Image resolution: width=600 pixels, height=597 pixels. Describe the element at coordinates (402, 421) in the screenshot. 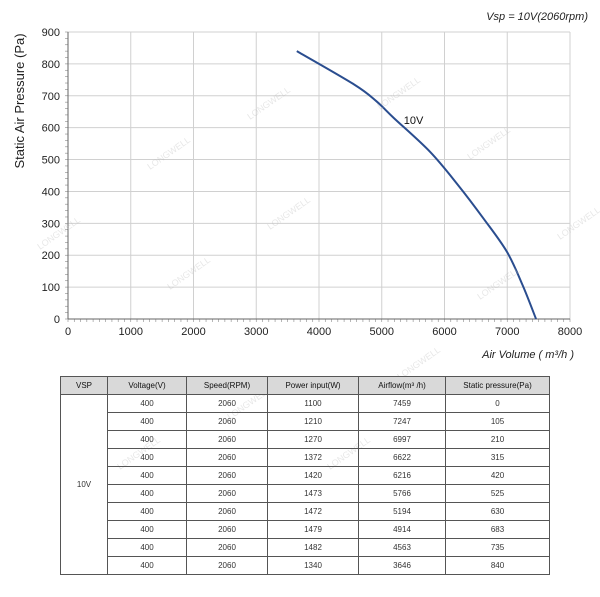

I see `airflow-cell: 7247` at that location.